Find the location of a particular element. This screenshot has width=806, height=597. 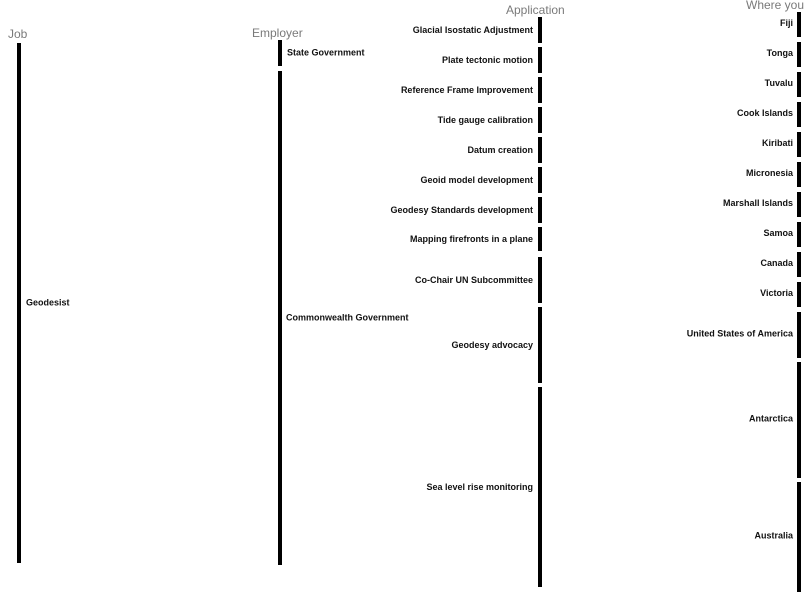

label-canada: Canada is located at coordinates (777, 263).